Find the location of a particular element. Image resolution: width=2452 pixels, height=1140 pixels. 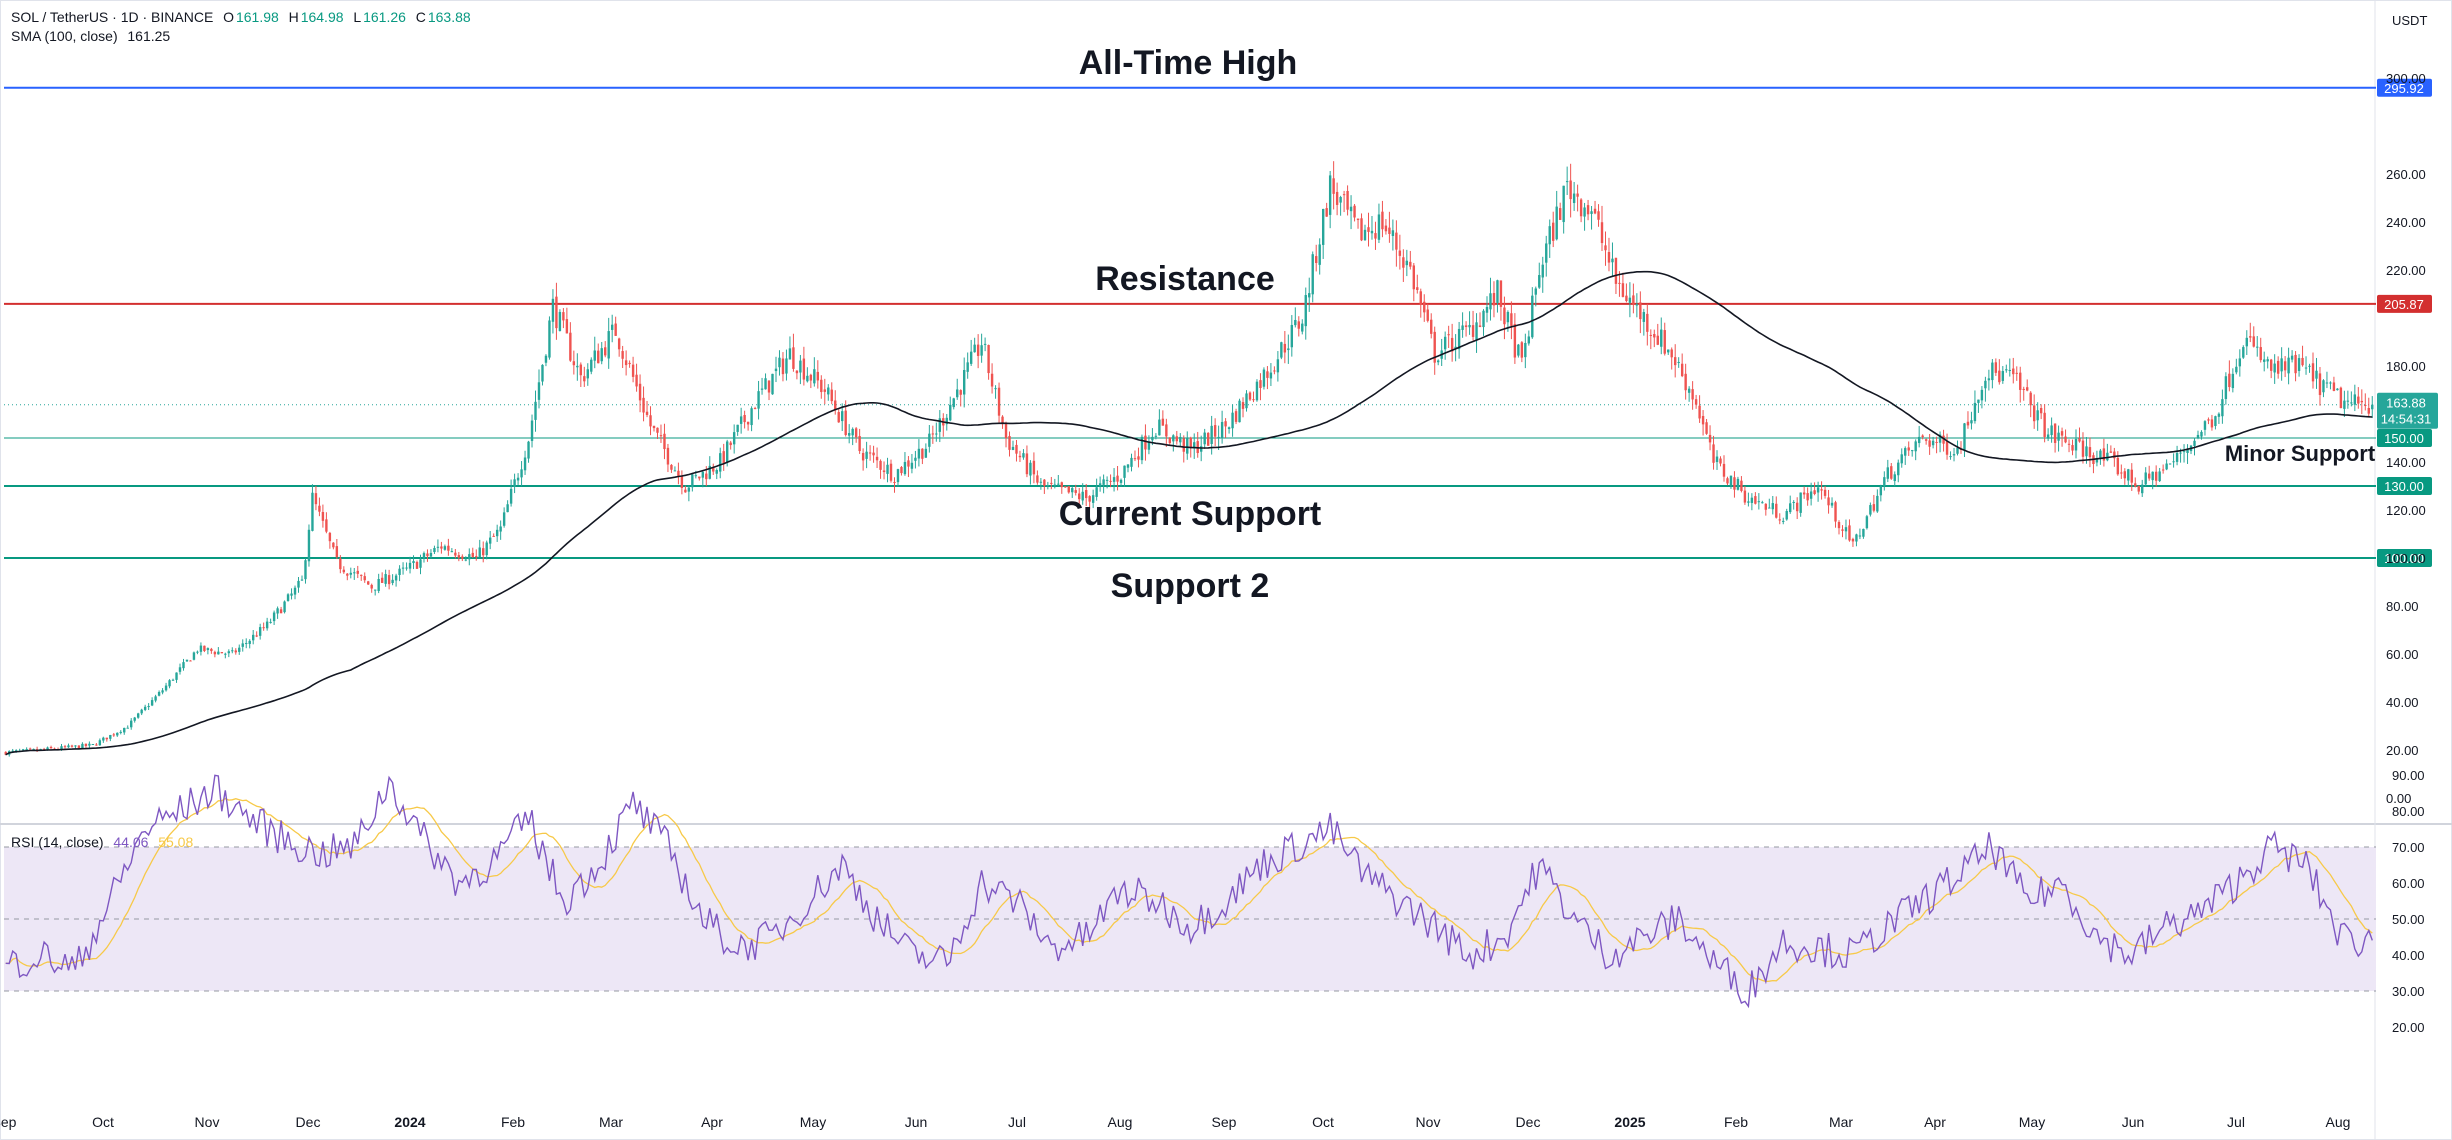

ohlc-close-value: 163.88 is located at coordinates (449, 17).